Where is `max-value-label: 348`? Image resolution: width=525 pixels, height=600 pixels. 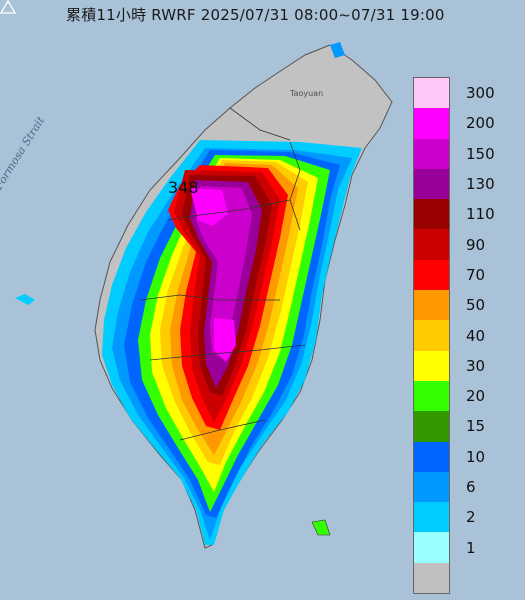 max-value-label: 348 is located at coordinates (183, 187).